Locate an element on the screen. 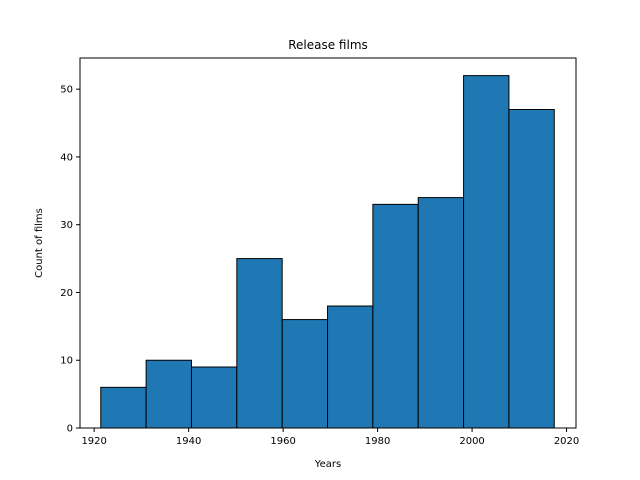 This screenshot has width=640, height=480. y-axis-label: Count of films is located at coordinates (39, 243).